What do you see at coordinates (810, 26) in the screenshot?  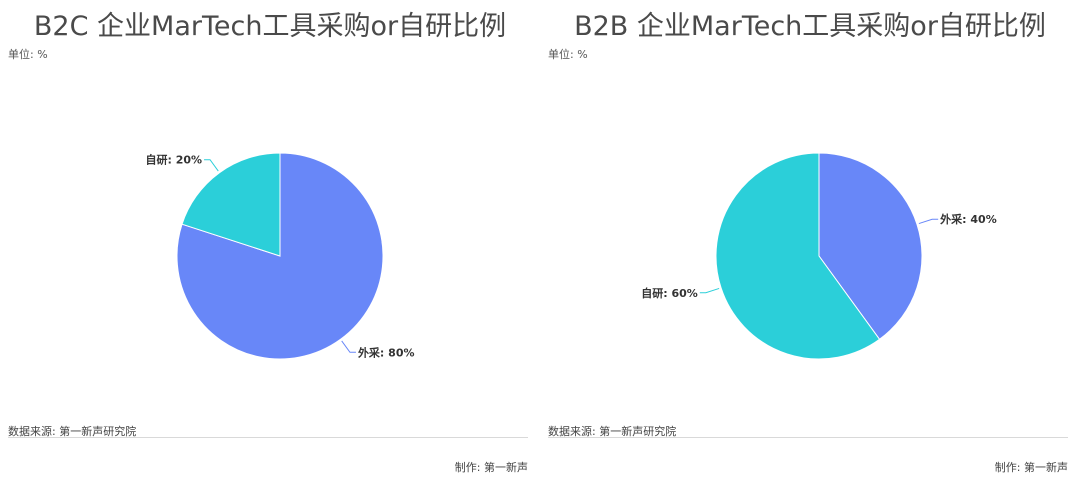 I see `chart-title: B2B 企业MarTech工具采购or自研比例` at bounding box center [810, 26].